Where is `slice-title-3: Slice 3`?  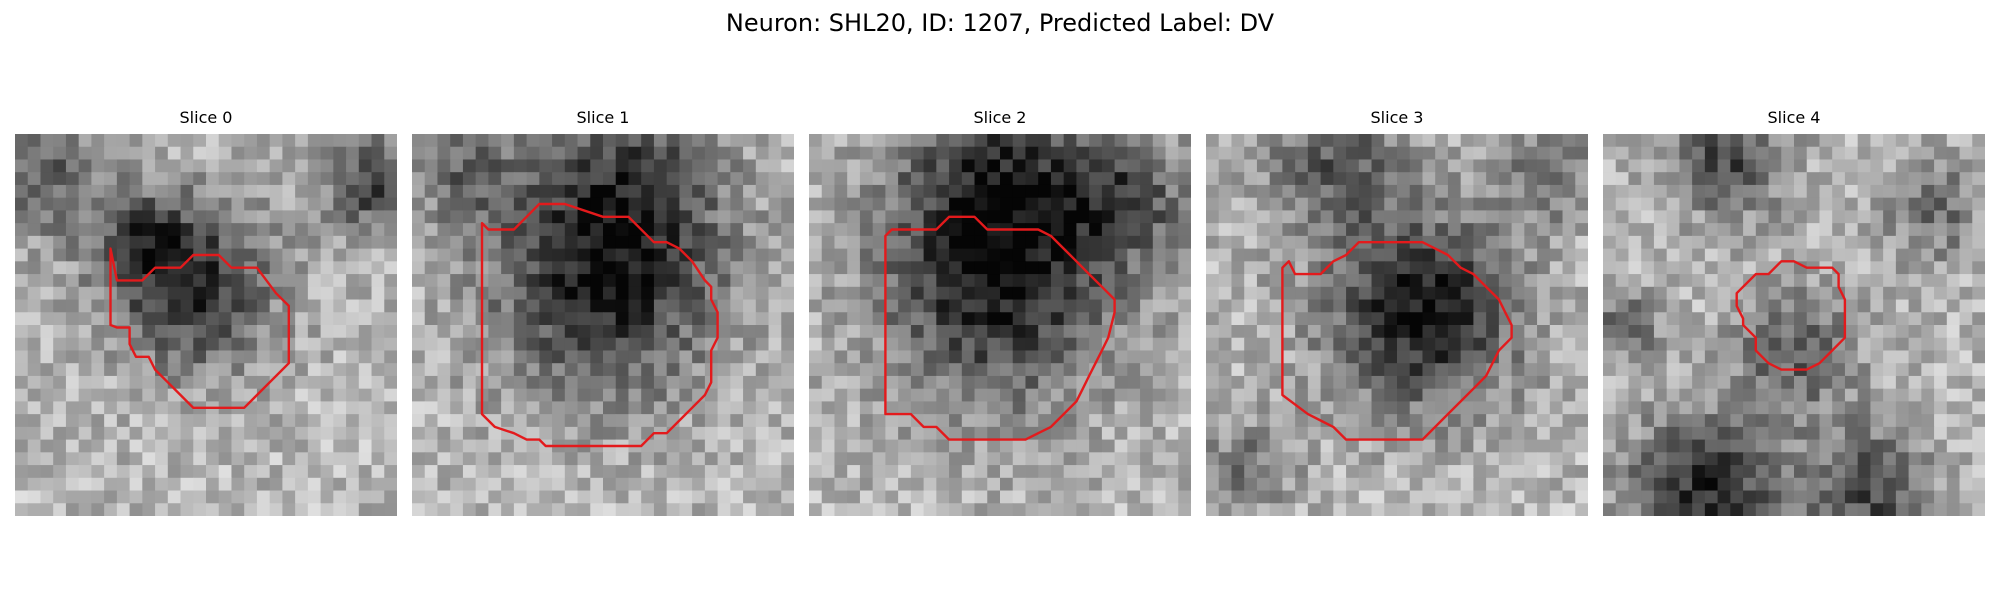
slice-title-3: Slice 3 is located at coordinates (1397, 117).